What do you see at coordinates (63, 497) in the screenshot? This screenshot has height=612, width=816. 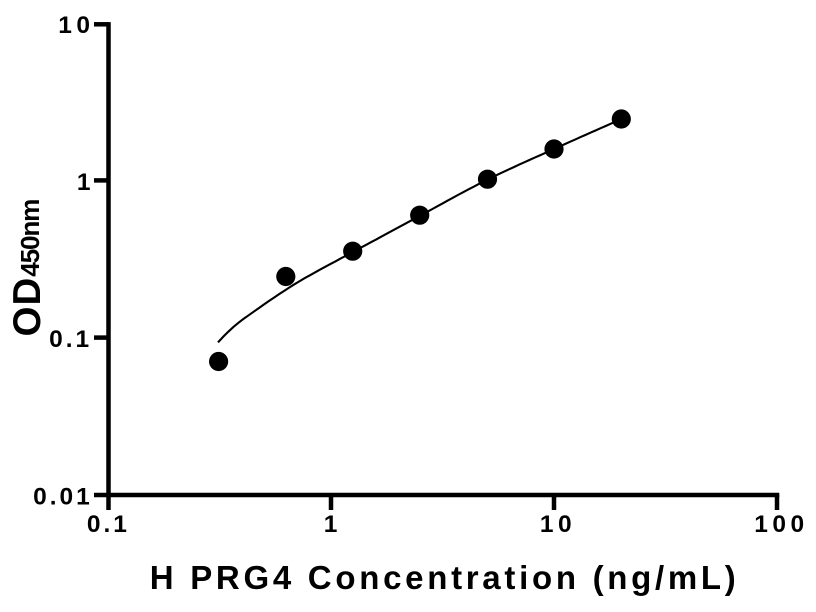 I see `svg-text: 0.01` at bounding box center [63, 497].